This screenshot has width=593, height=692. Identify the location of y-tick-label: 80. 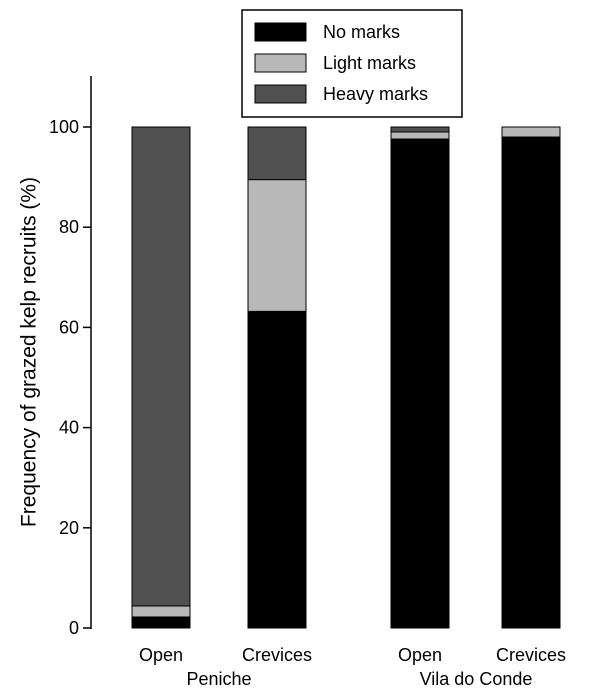
(69, 227).